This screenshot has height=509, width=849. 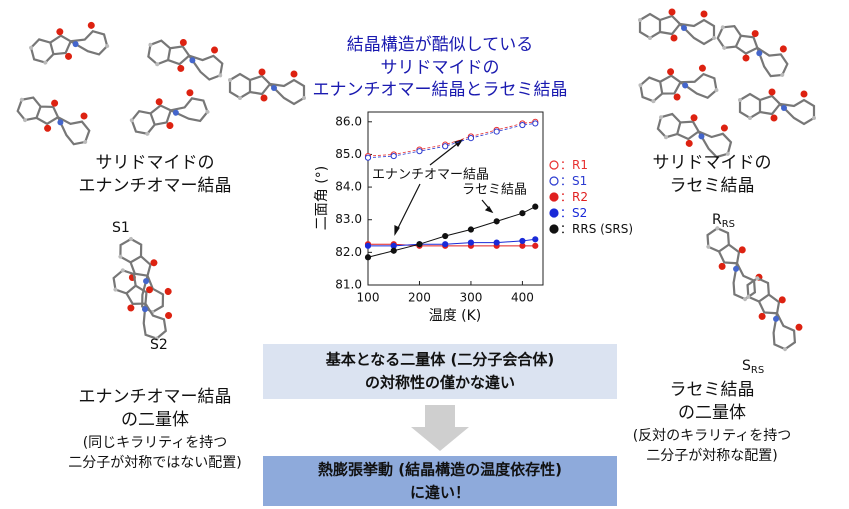 I want to click on summary-box, so click(x=440, y=371).